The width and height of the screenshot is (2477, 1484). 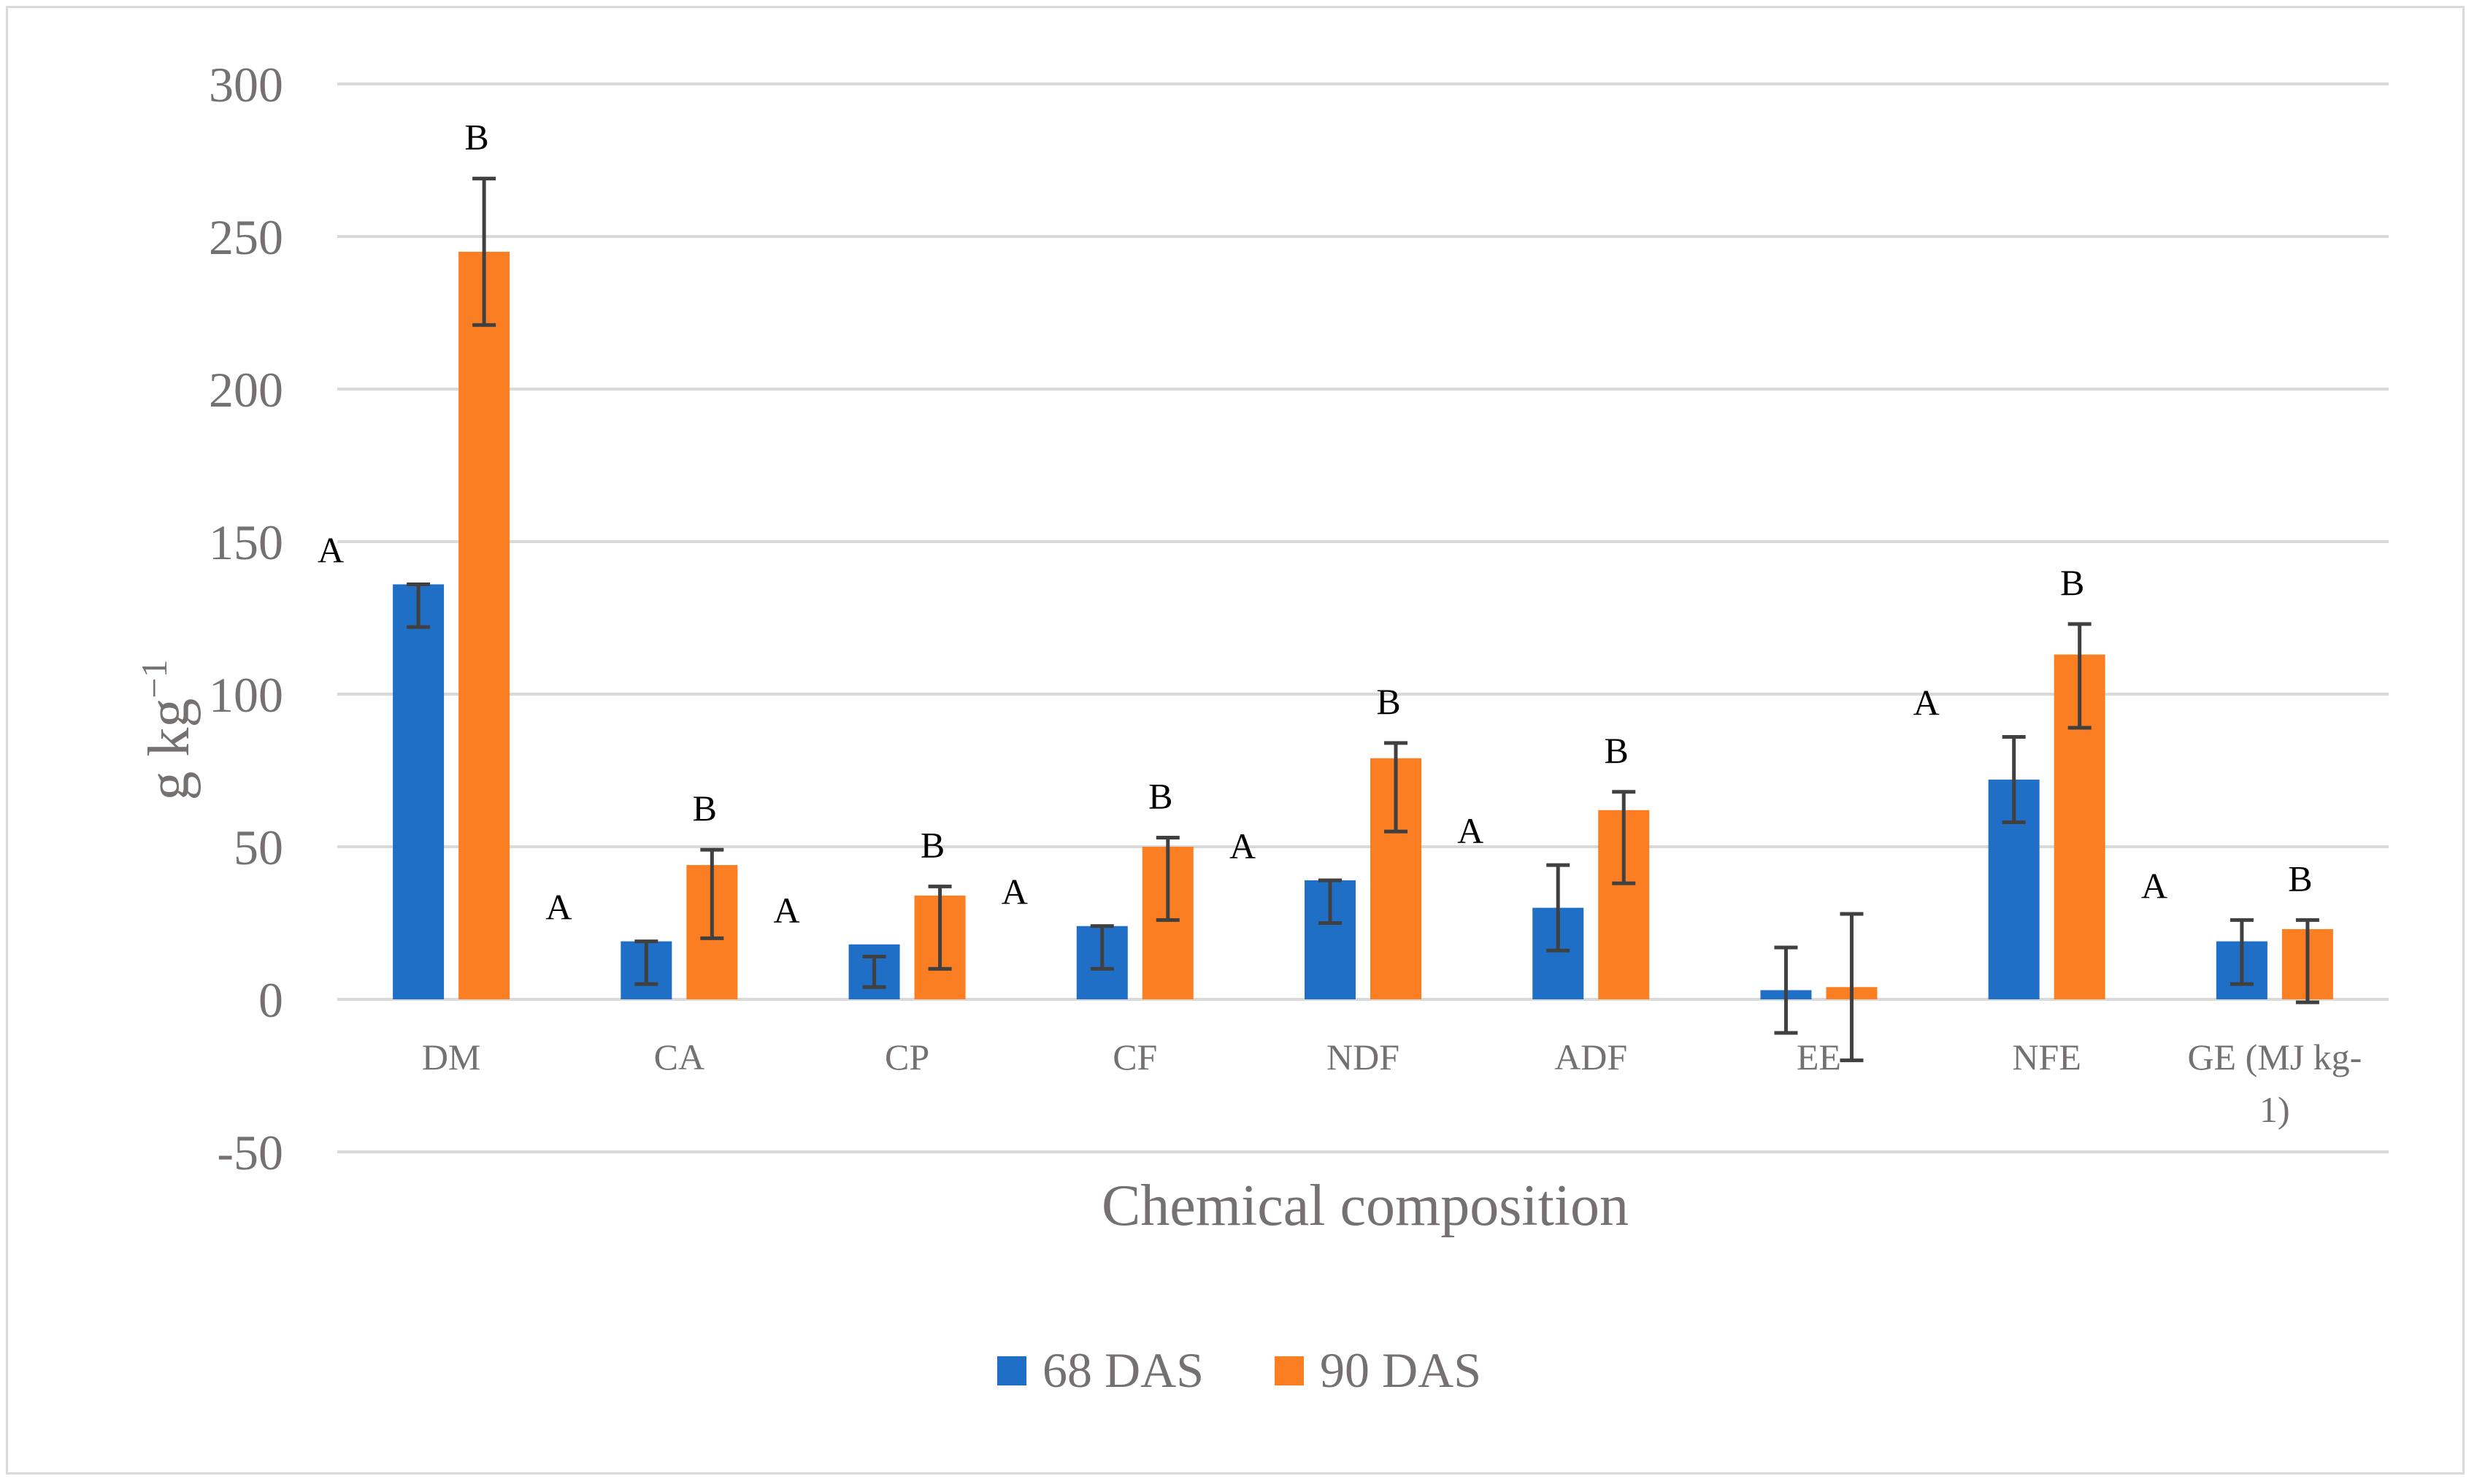 I want to click on error-bar-68-das-cf, so click(x=1102, y=947).